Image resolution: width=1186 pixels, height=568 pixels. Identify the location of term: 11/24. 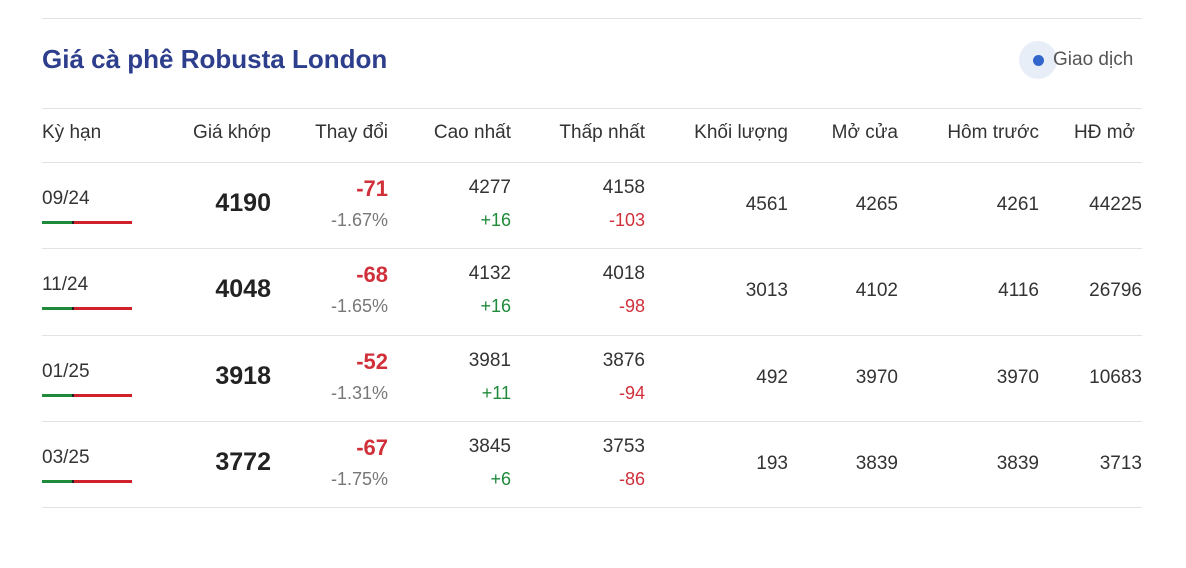
(65, 285).